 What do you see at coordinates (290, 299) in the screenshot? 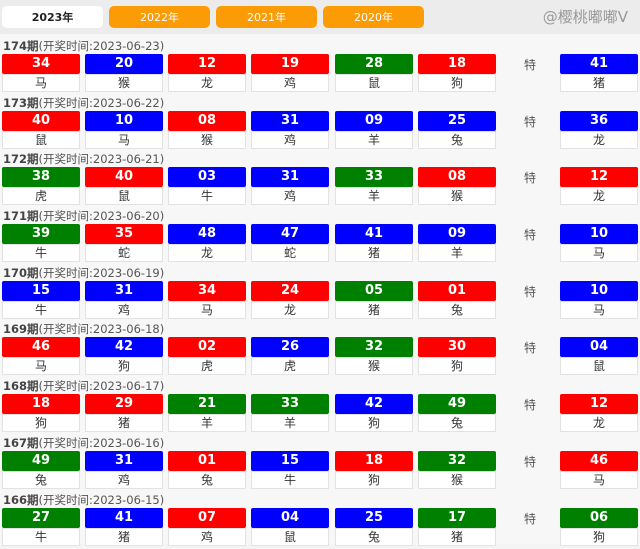
I see `ball: 24 龙` at bounding box center [290, 299].